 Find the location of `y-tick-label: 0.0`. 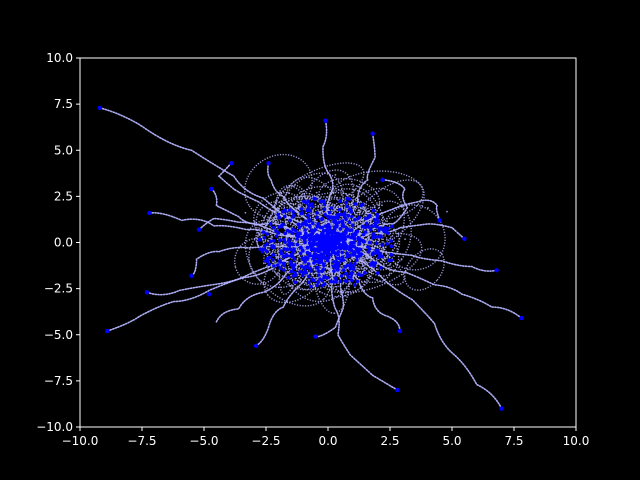

y-tick-label: 0.0 is located at coordinates (63, 243).